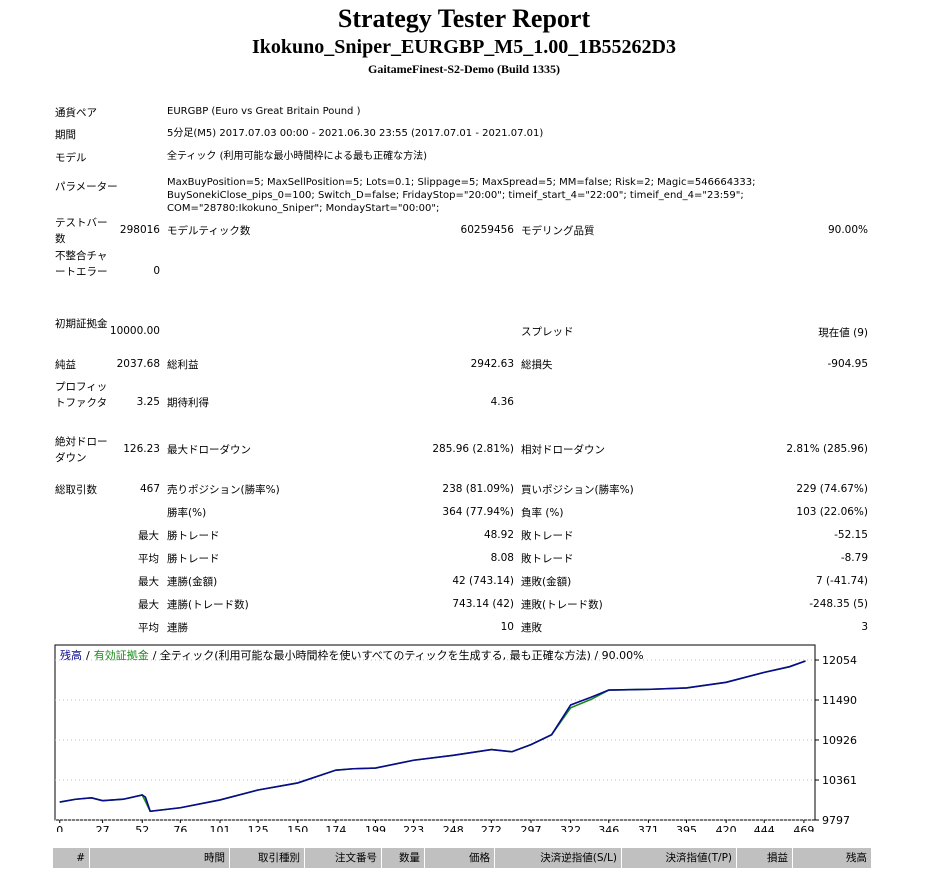  I want to click on x-tick-label: 150, so click(297, 828).